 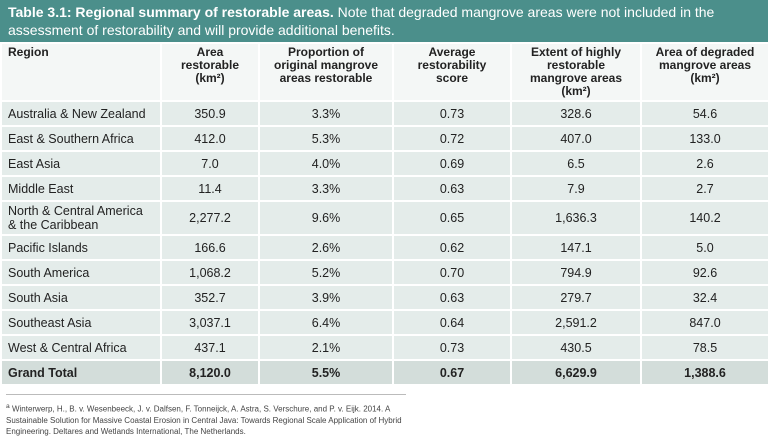 What do you see at coordinates (81, 322) in the screenshot?
I see `row-label: Southeast Asia` at bounding box center [81, 322].